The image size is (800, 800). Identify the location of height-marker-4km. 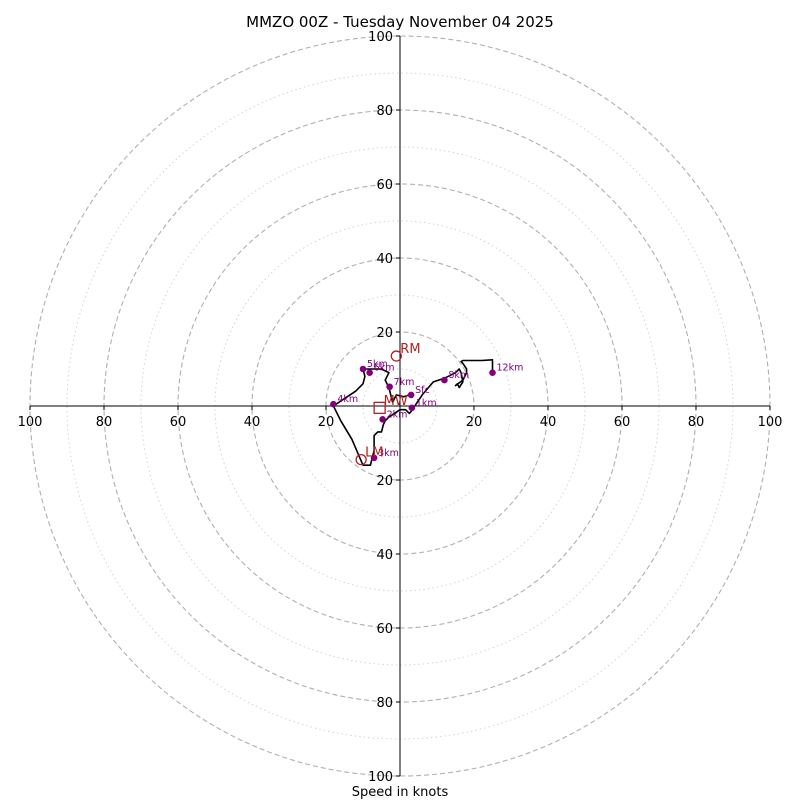
(333, 404).